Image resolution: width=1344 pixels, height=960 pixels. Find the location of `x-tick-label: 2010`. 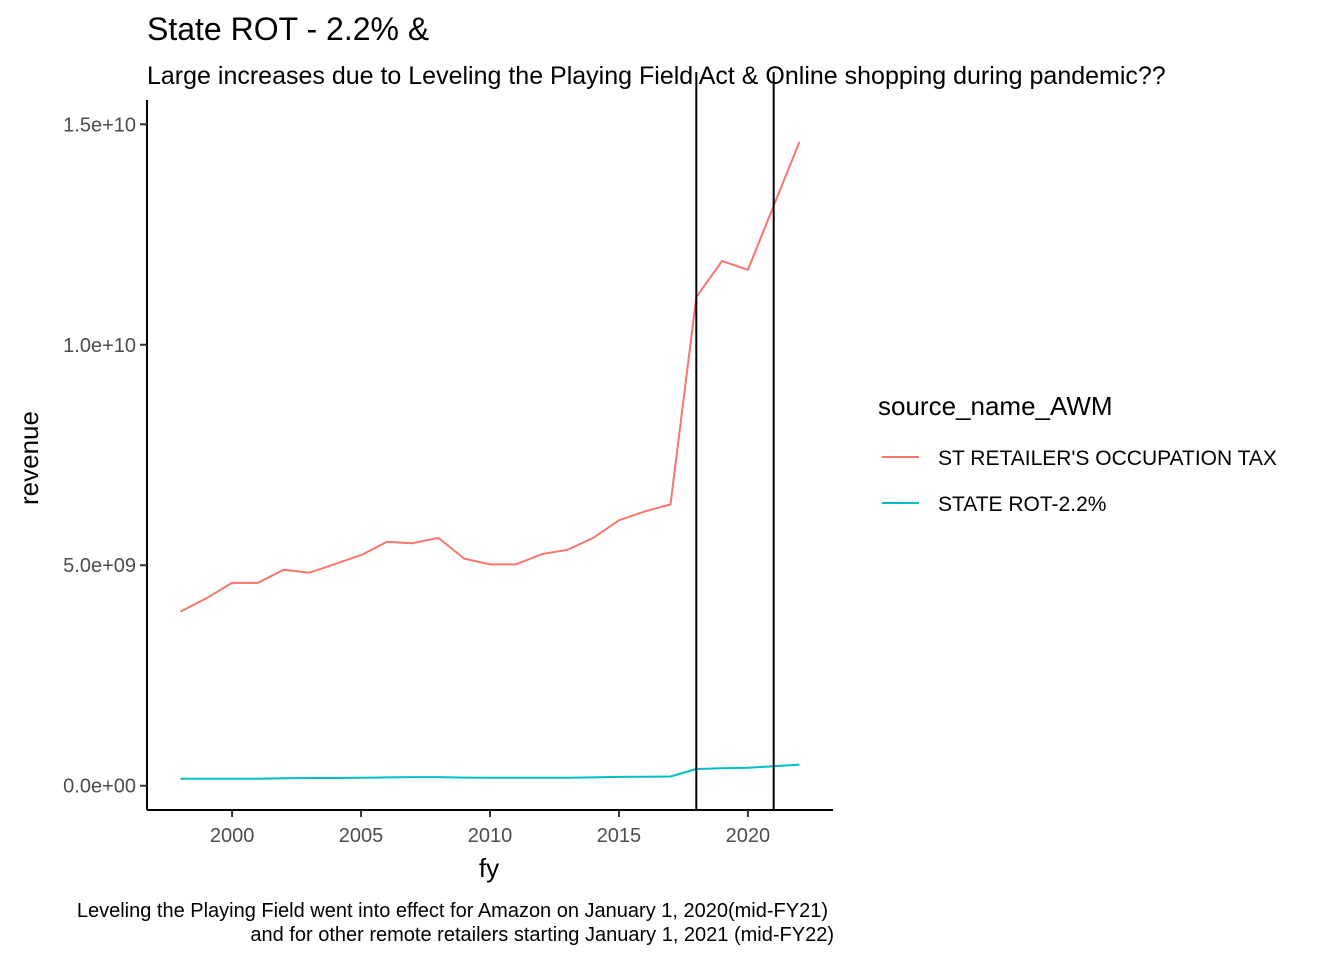

x-tick-label: 2010 is located at coordinates (490, 836).